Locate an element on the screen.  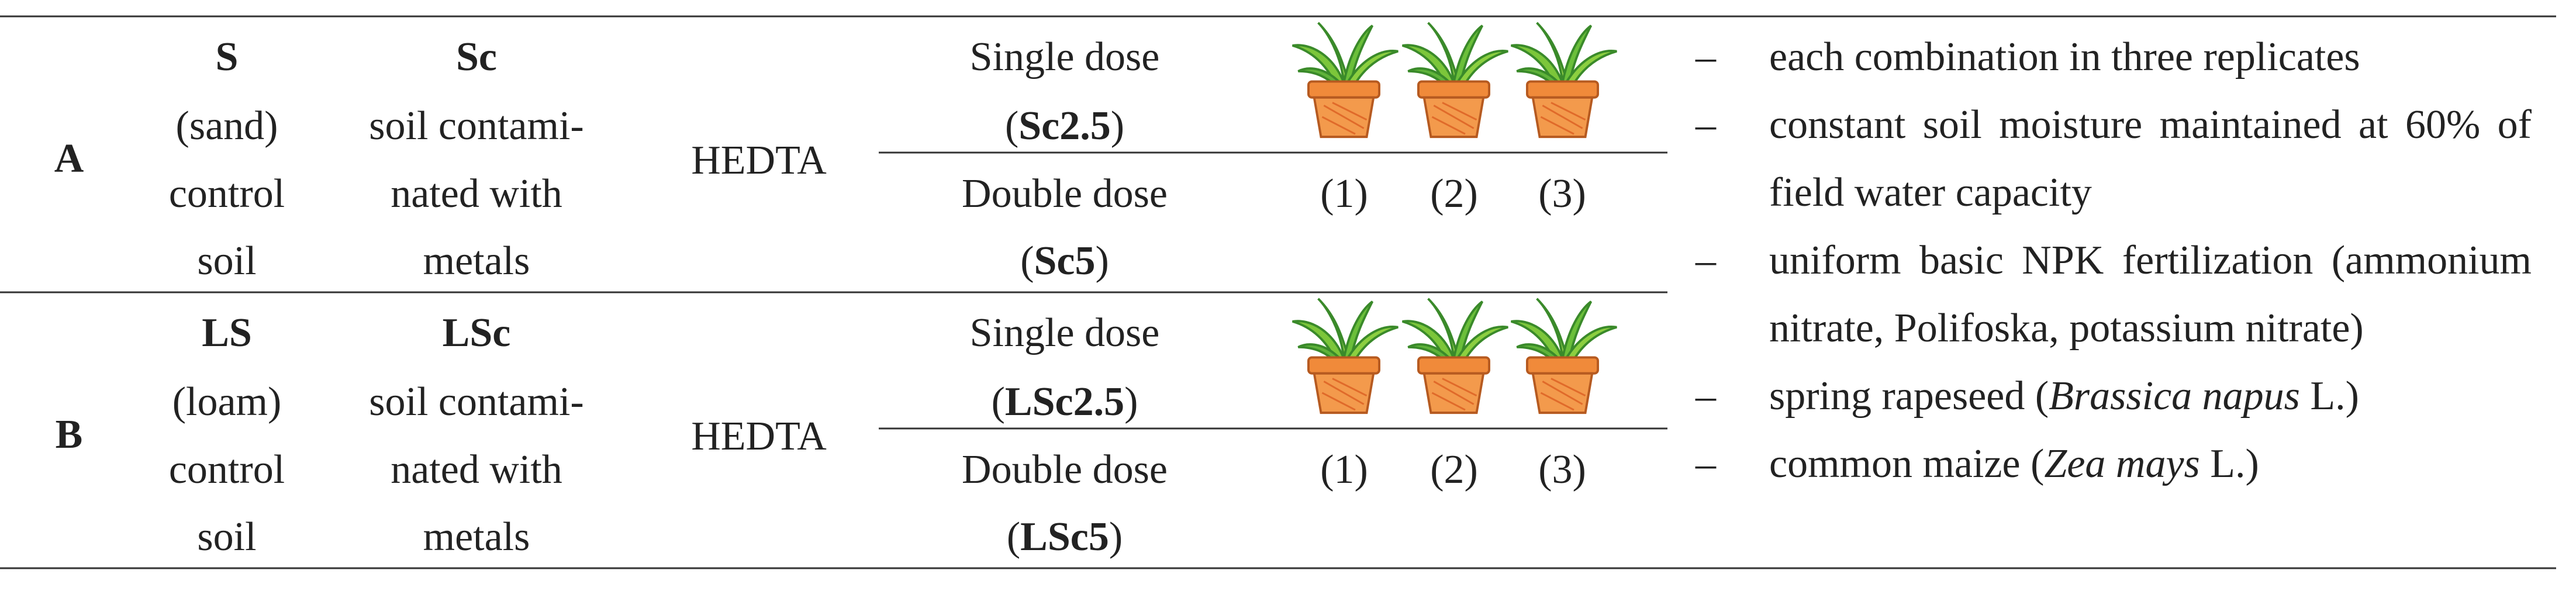
note-text: common maize ( is located at coordinates (1907, 463).